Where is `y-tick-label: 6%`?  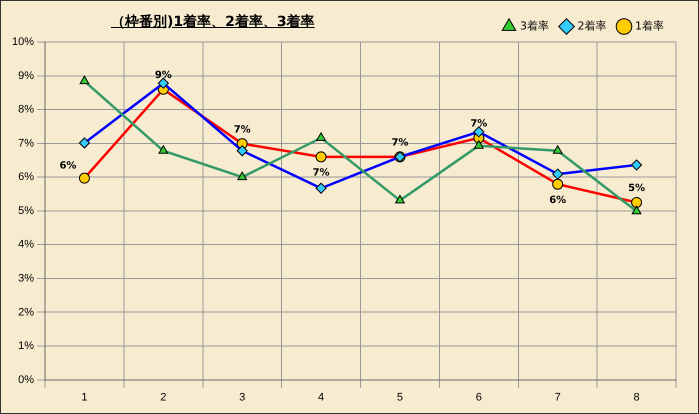 y-tick-label: 6% is located at coordinates (26, 177).